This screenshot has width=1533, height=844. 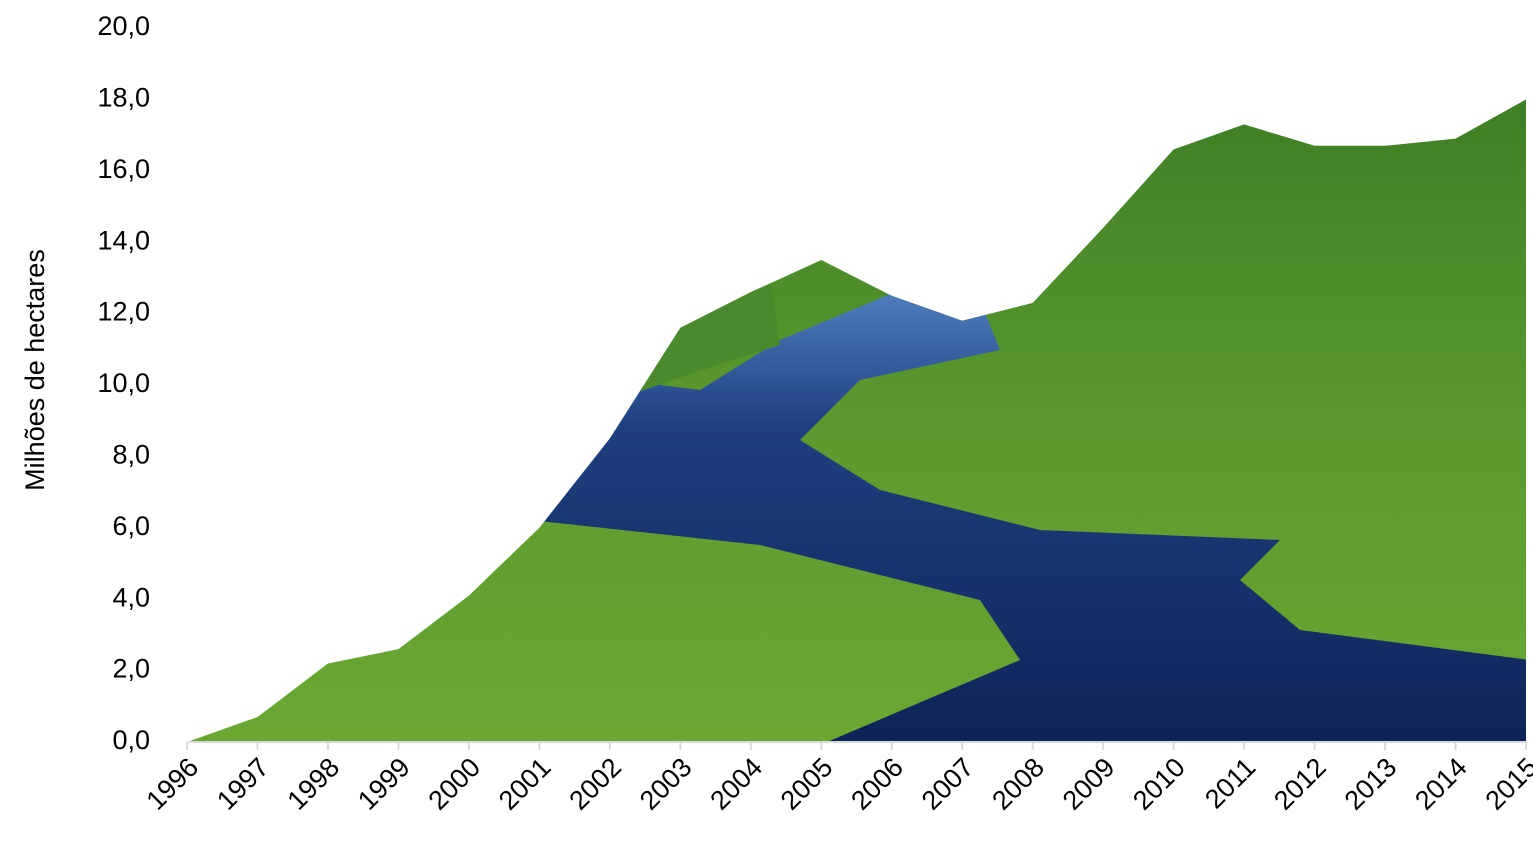 What do you see at coordinates (1441, 784) in the screenshot?
I see `x-tick-label: 2014` at bounding box center [1441, 784].